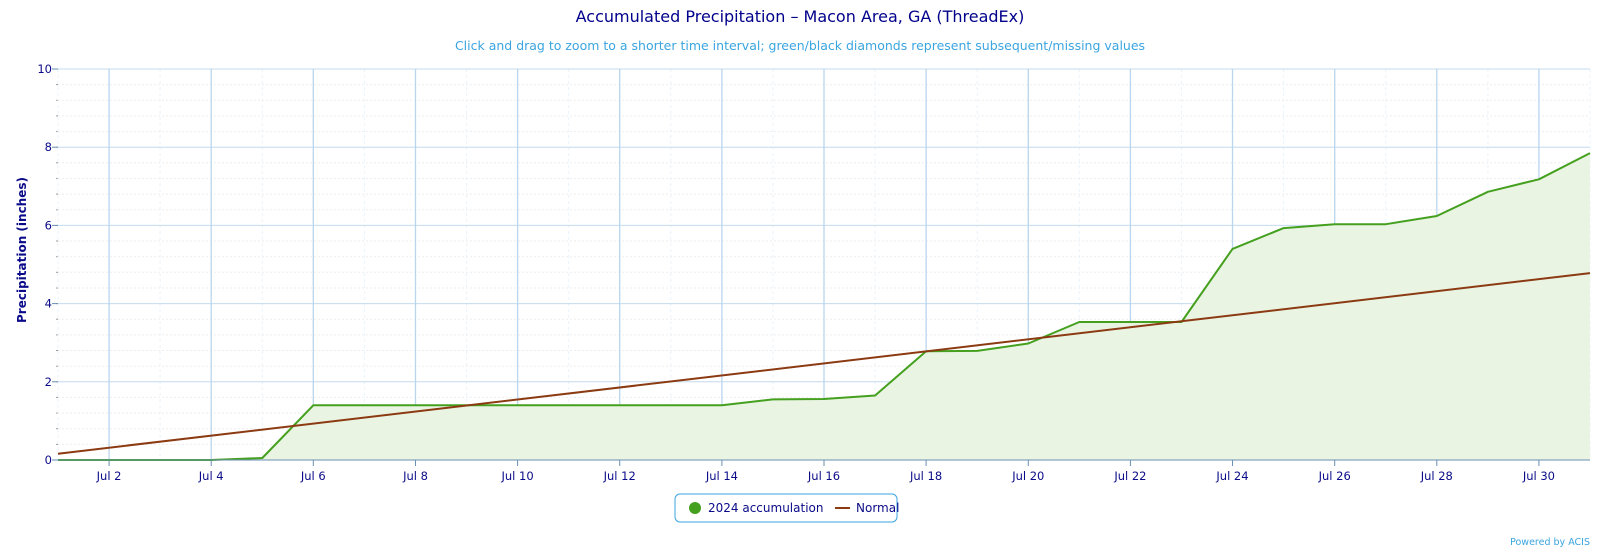  What do you see at coordinates (1550, 542) in the screenshot?
I see `powered-by-acis-link: Powered by ACIS` at bounding box center [1550, 542].